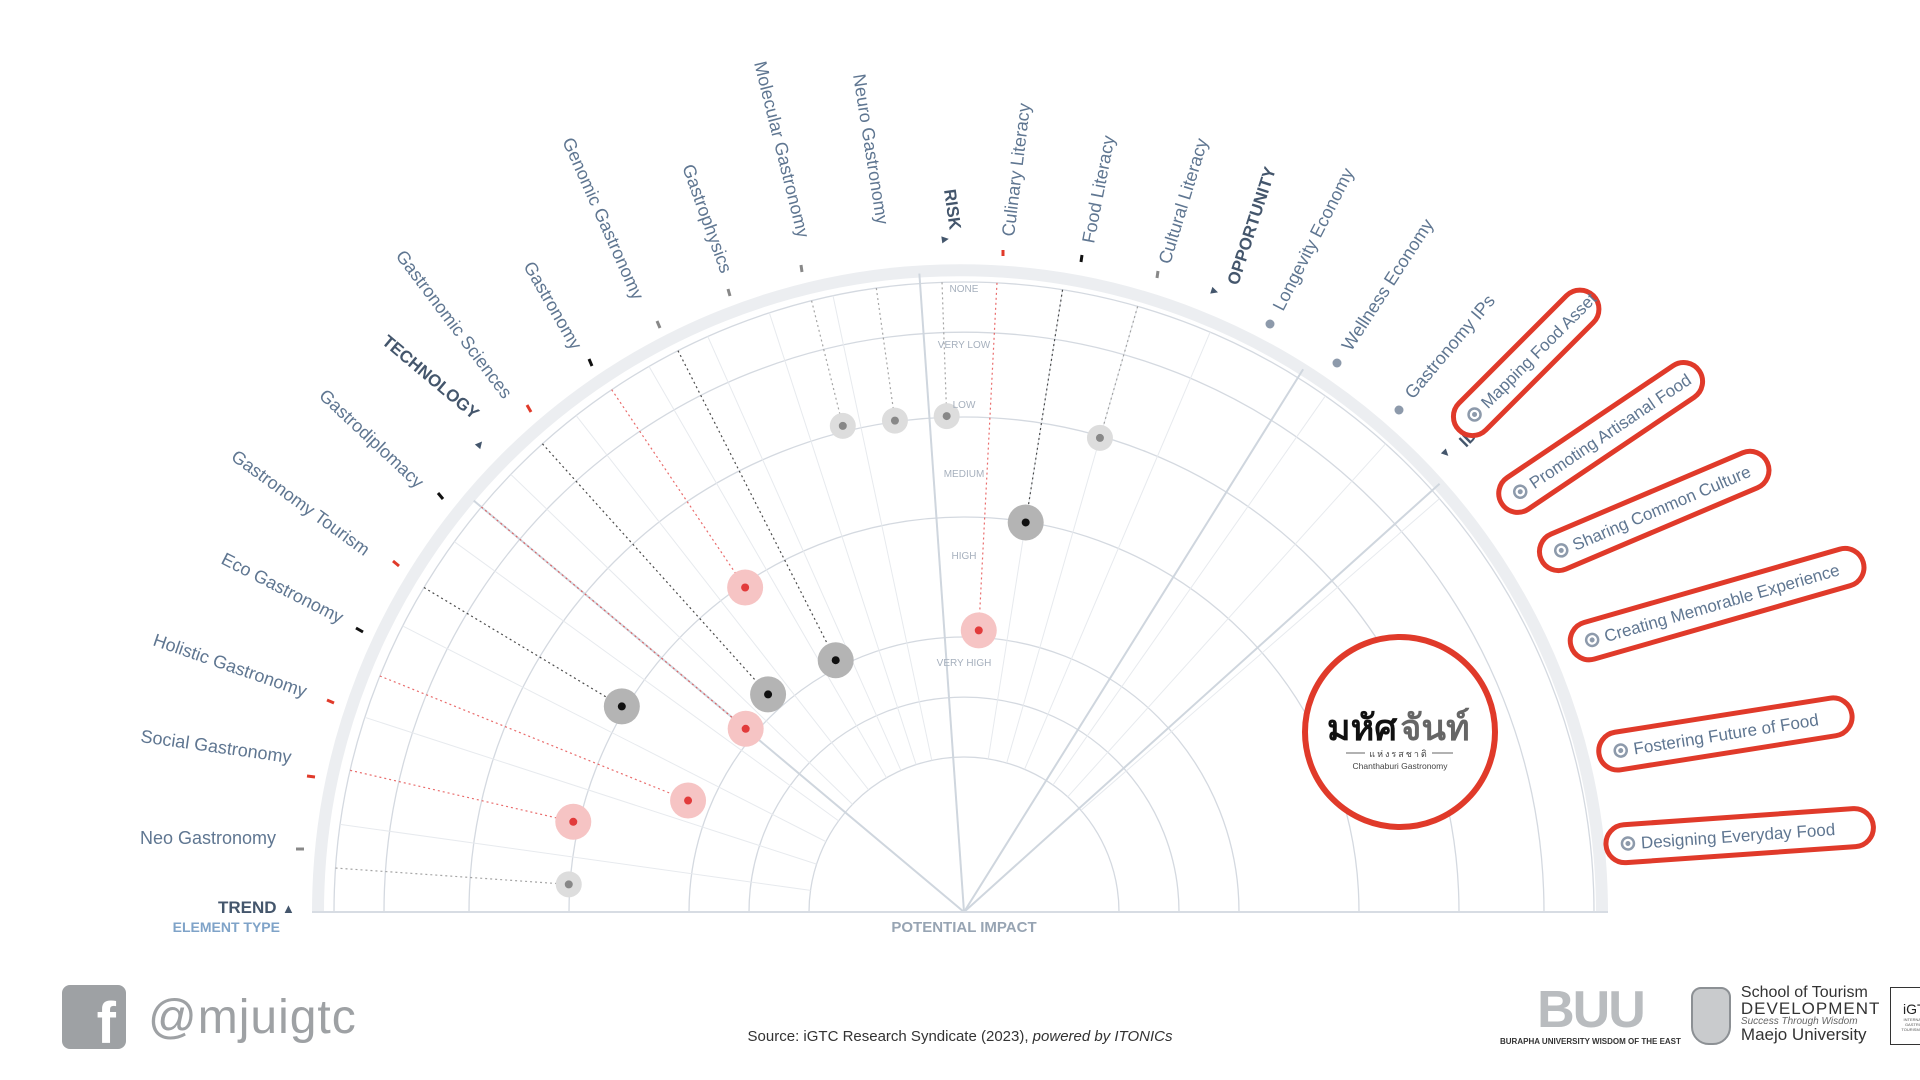  What do you see at coordinates (252, 1017) in the screenshot?
I see `handle-text: @mjuigtc` at bounding box center [252, 1017].